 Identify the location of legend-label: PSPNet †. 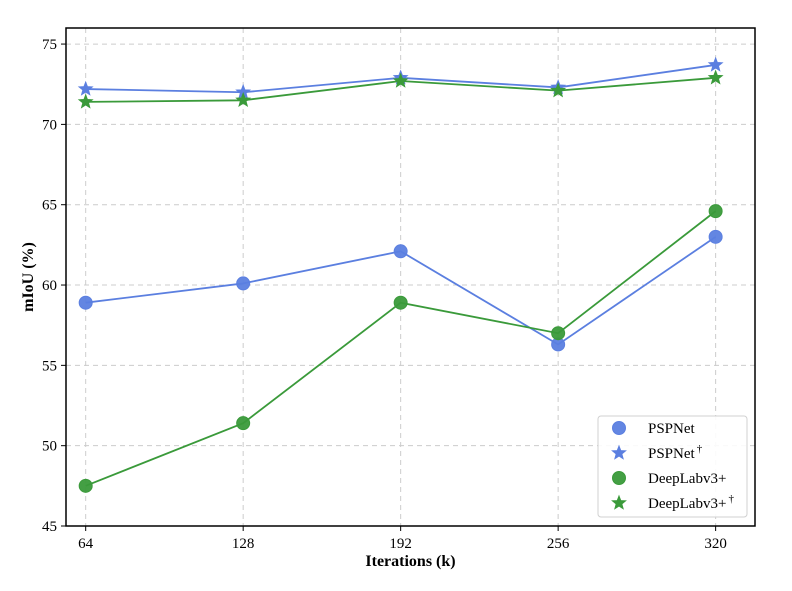
(675, 452).